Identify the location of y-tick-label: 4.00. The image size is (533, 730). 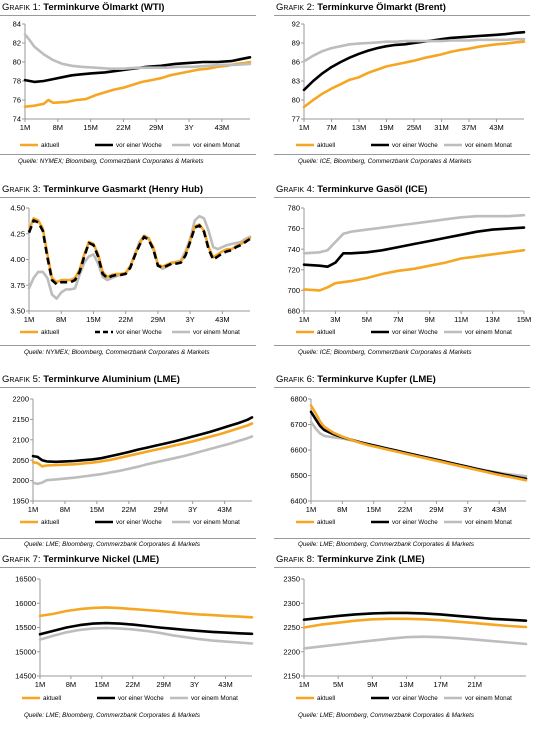
(17, 259).